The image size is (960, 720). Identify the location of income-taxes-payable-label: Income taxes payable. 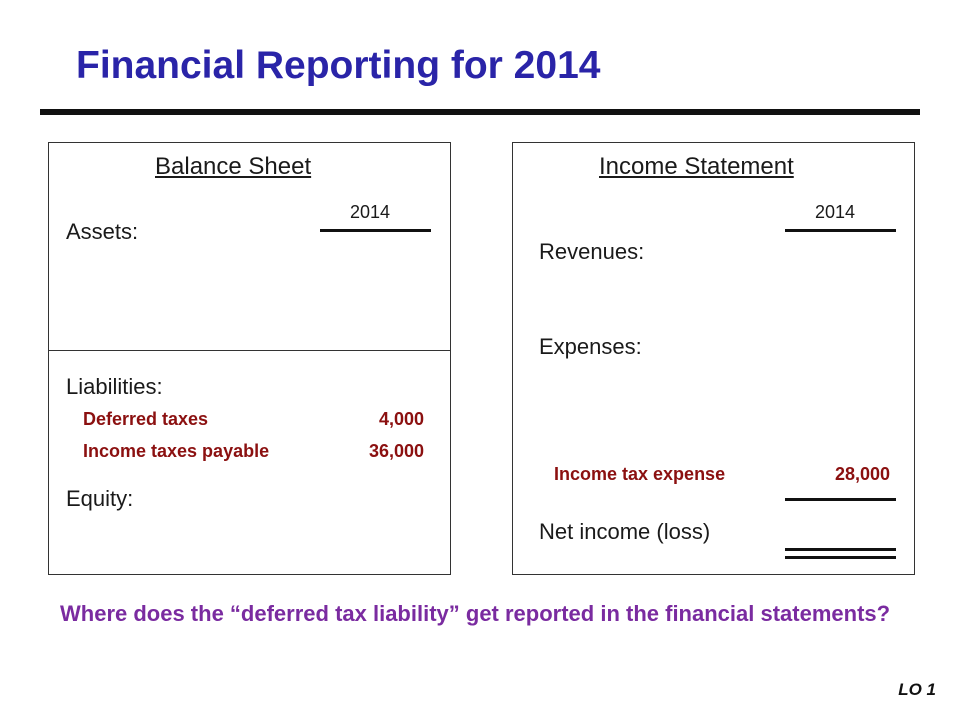
(176, 451).